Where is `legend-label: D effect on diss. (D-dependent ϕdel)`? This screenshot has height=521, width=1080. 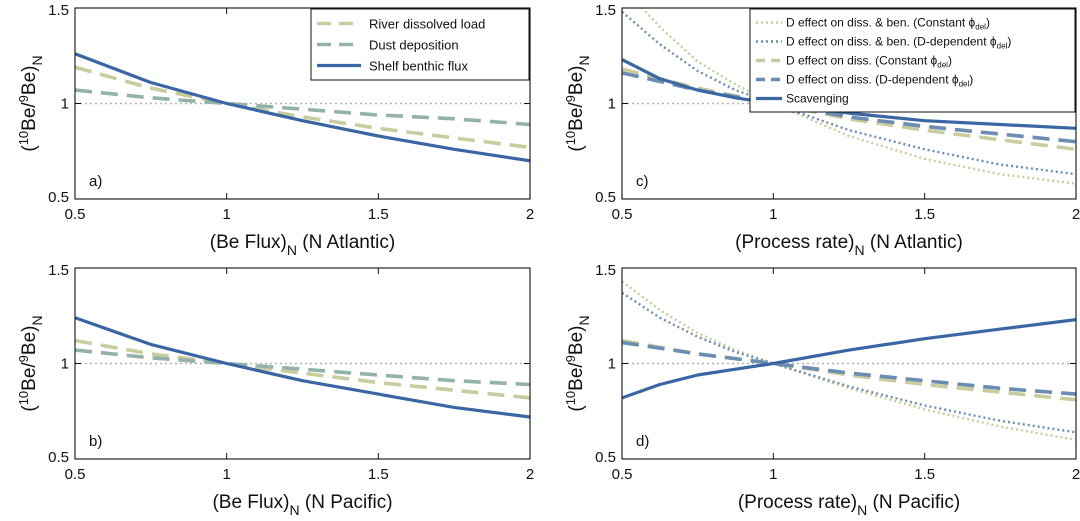 legend-label: D effect on diss. (D-dependent ϕdel) is located at coordinates (879, 81).